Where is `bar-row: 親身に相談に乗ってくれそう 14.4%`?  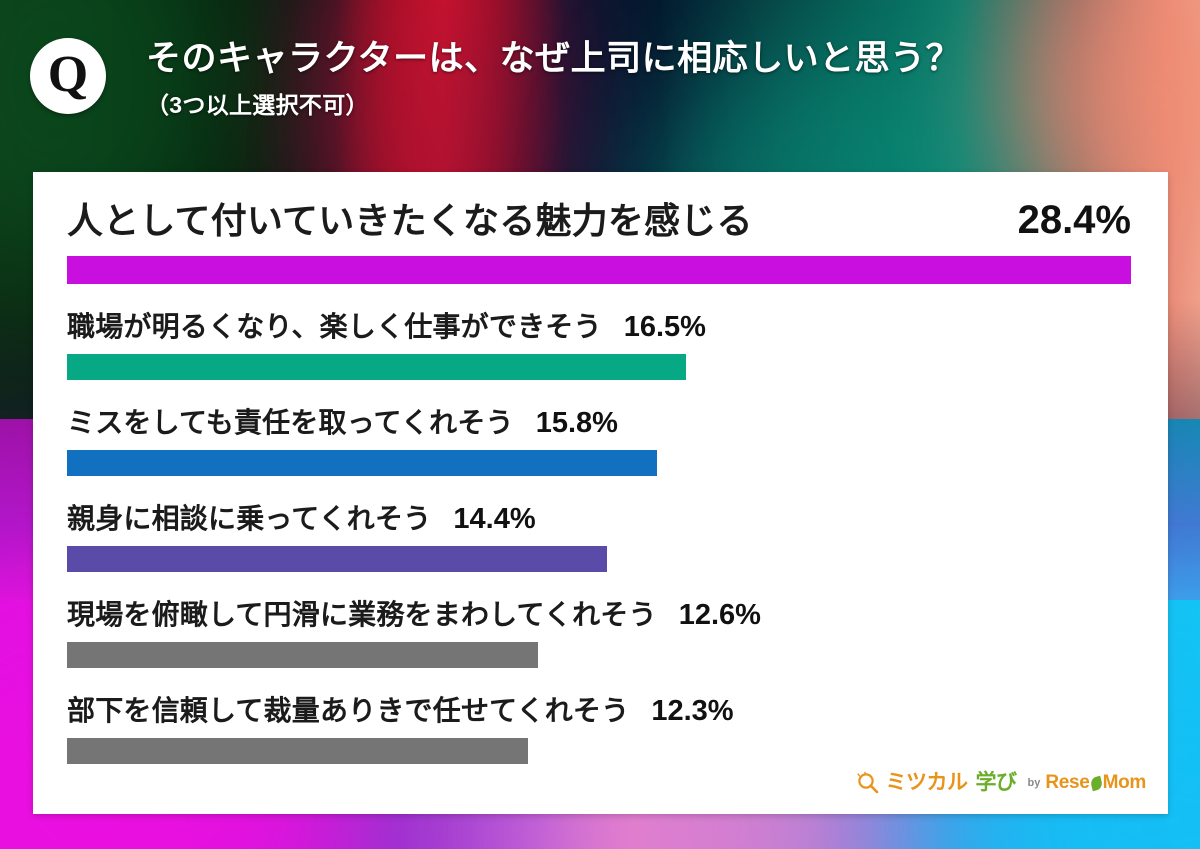
bar-row: 親身に相談に乗ってくれそう 14.4% is located at coordinates (601, 535).